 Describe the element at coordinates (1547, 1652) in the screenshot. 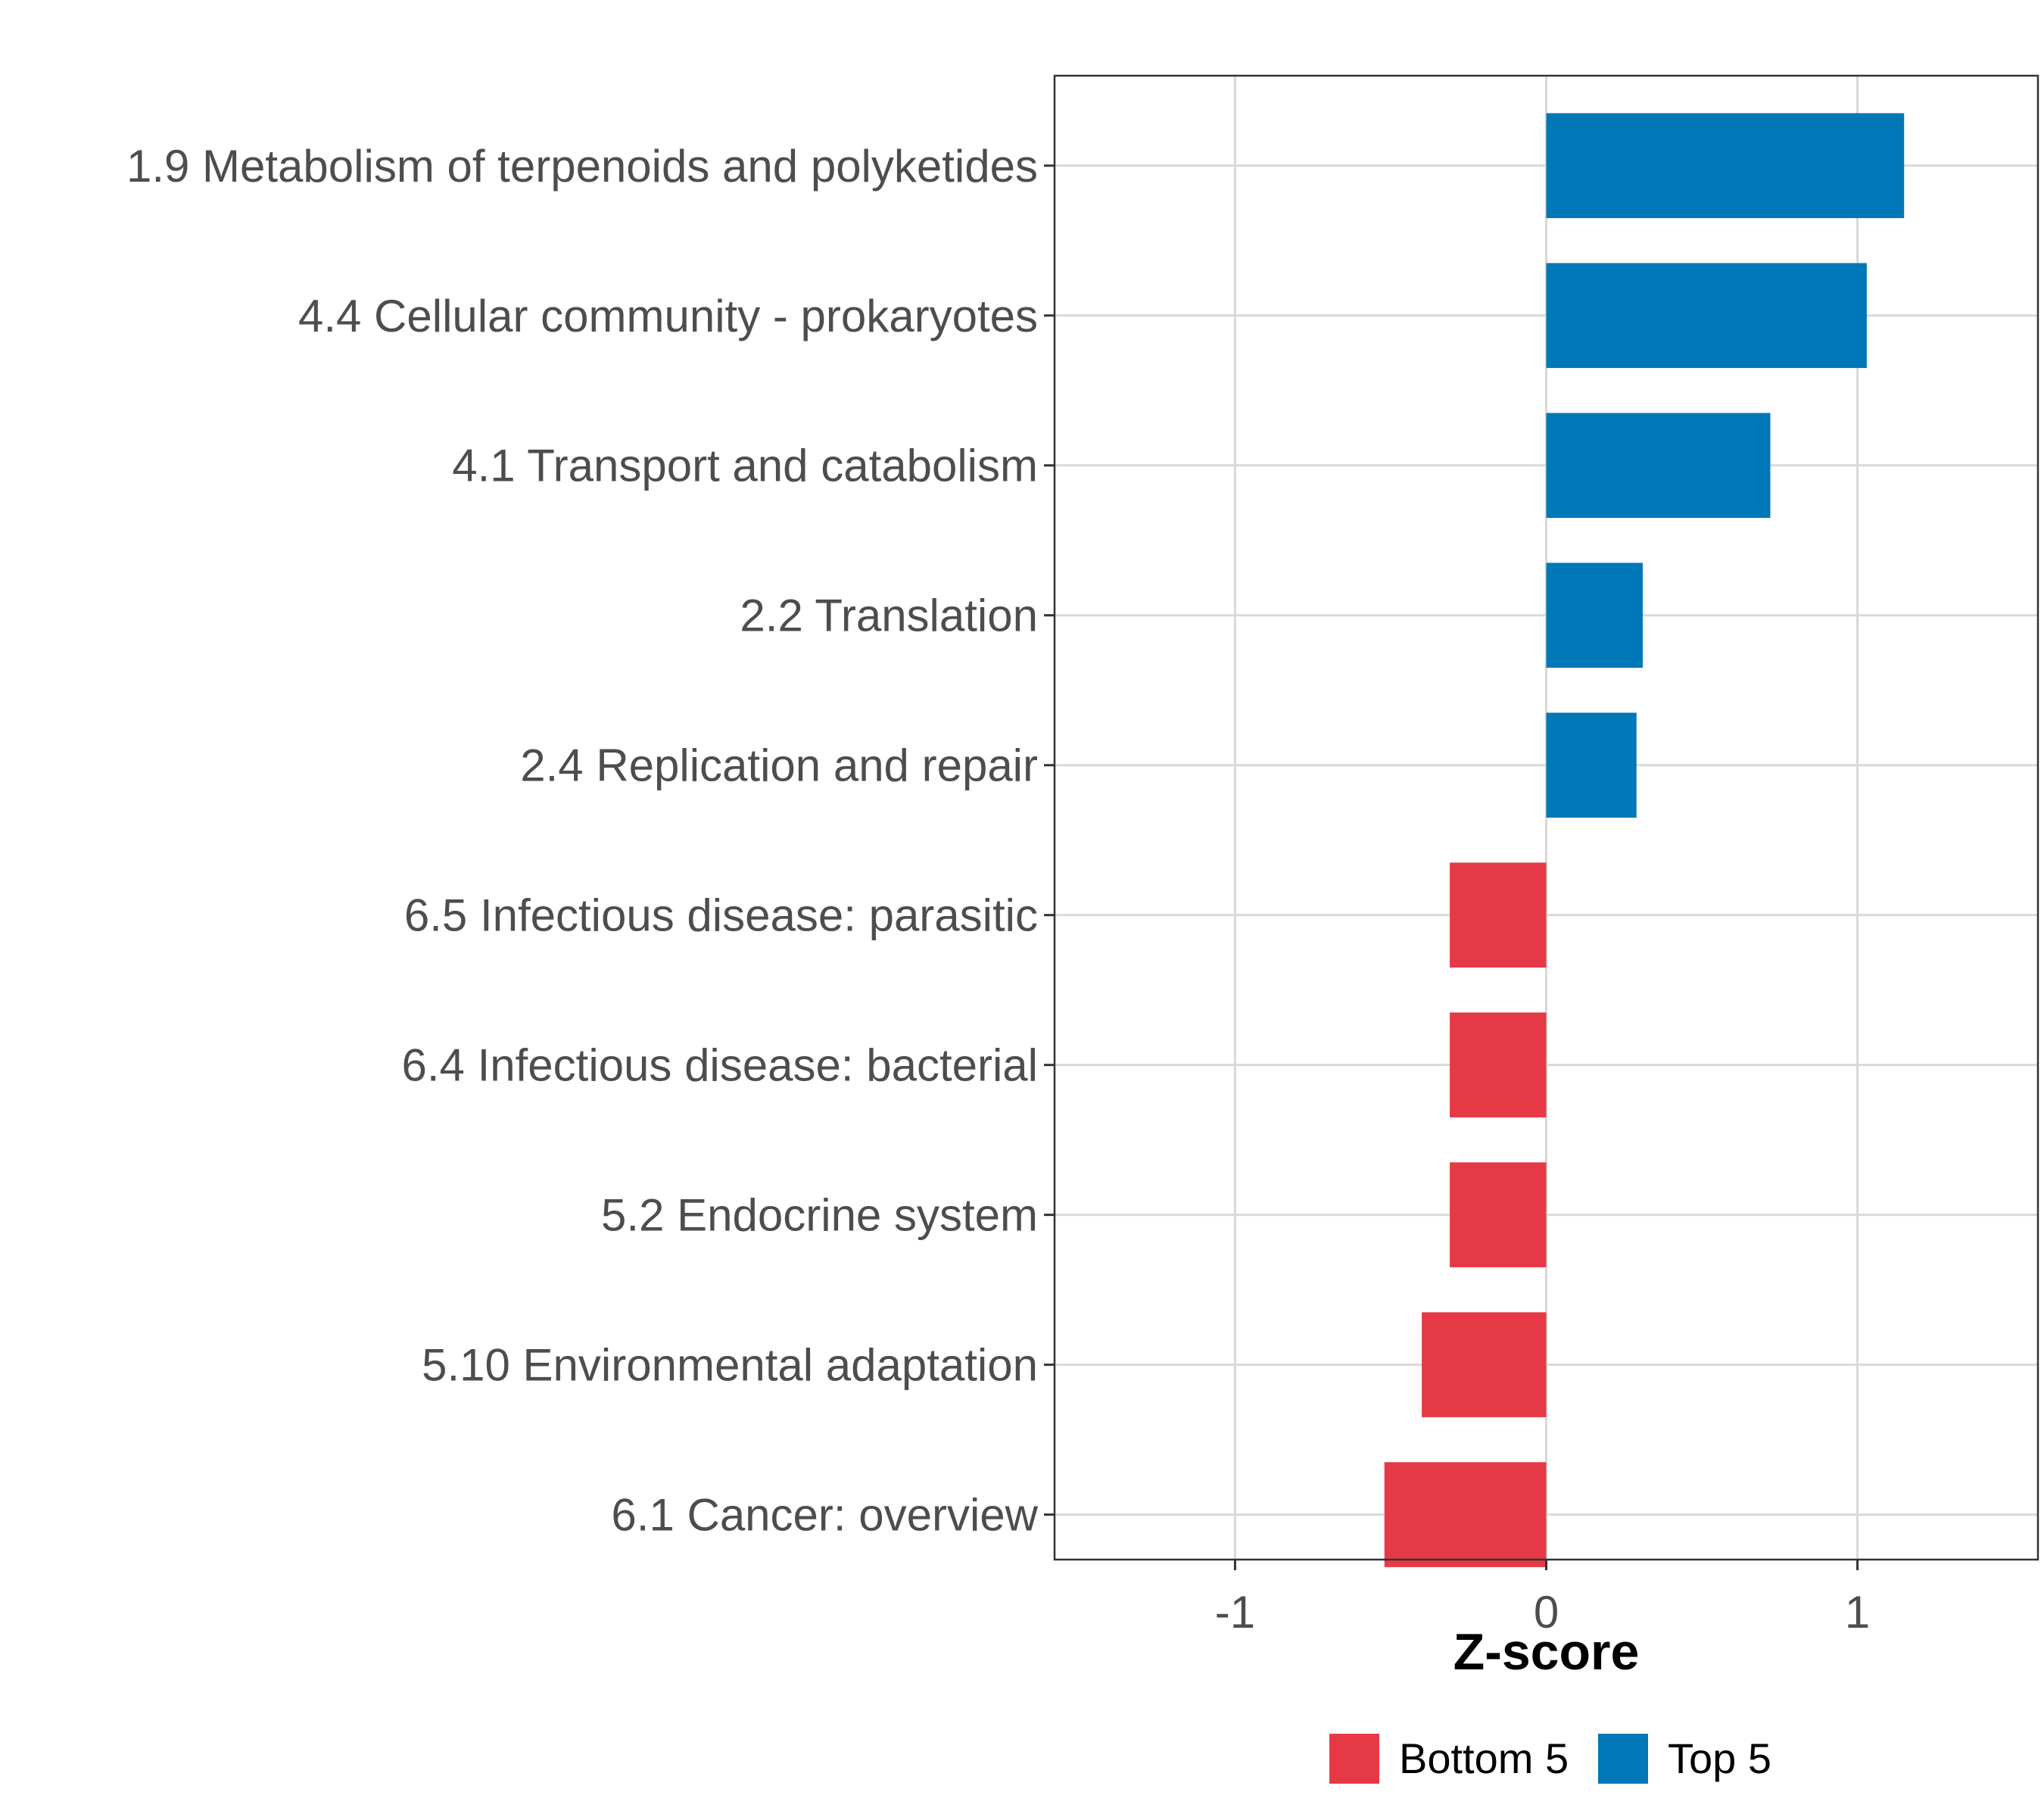

I see `x-axis-title: Z-score` at that location.